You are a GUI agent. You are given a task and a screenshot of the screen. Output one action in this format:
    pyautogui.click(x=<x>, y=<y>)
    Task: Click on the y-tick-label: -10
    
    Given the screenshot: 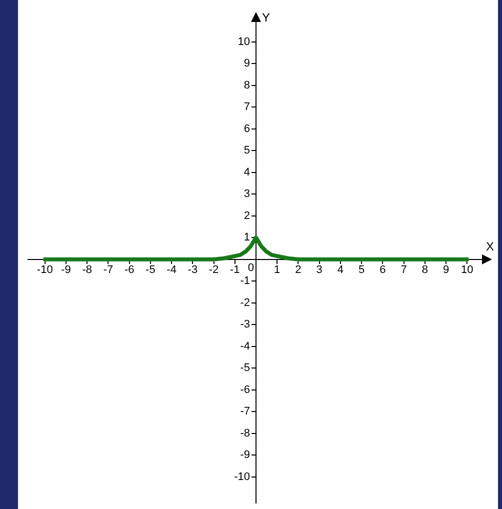 What is the action you would take?
    pyautogui.click(x=242, y=476)
    